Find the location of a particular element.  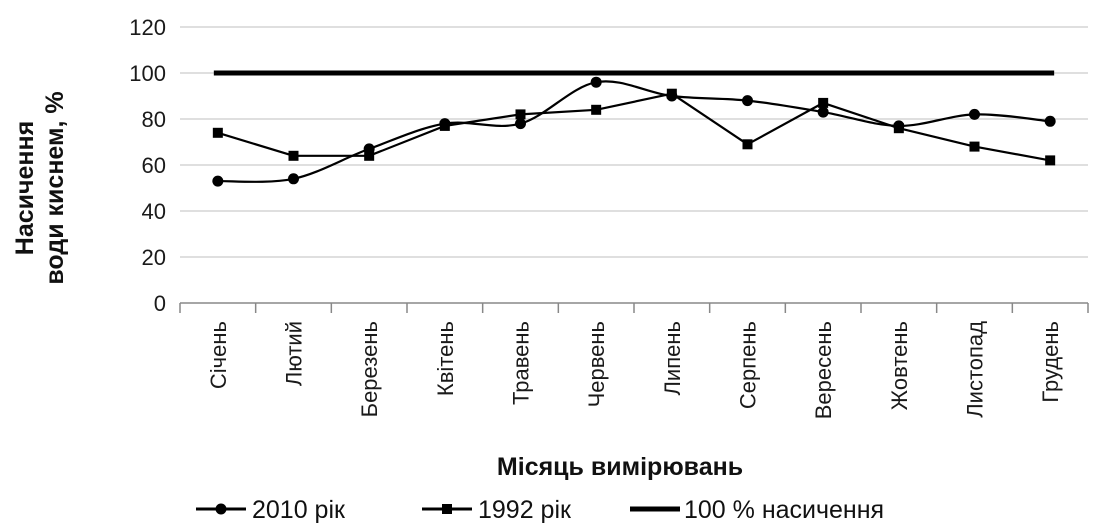

legend-item-saturation: 100 % насичення is located at coordinates (757, 509).